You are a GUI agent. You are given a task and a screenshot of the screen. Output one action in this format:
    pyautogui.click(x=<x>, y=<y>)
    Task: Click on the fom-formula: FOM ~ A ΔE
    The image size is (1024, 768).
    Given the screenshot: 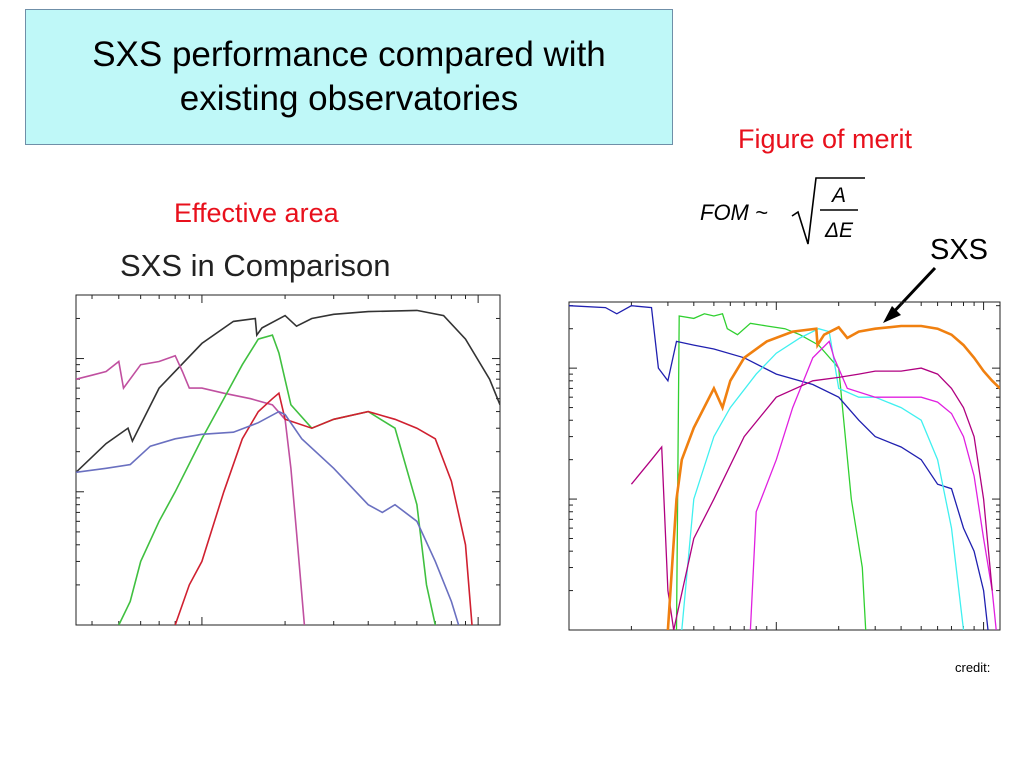 What is the action you would take?
    pyautogui.click(x=782, y=211)
    